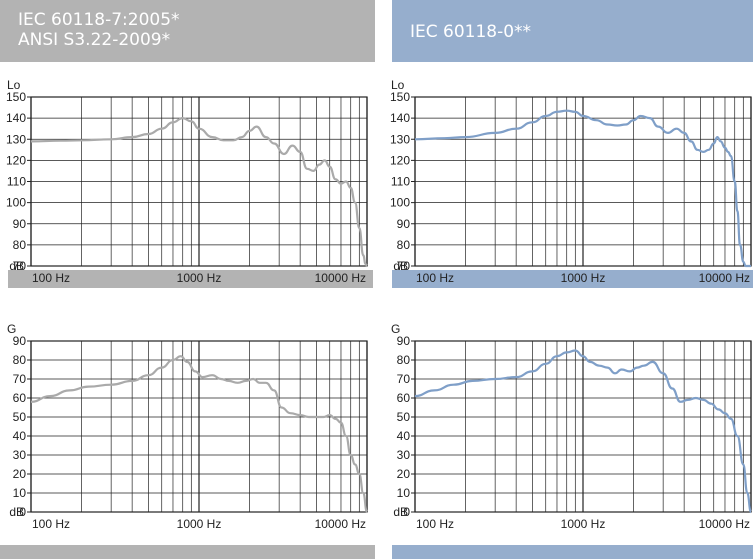 Image resolution: width=753 pixels, height=559 pixels. What do you see at coordinates (94, 40) in the screenshot?
I see `panel-title-line-2: ANSI S3.22-2009*` at bounding box center [94, 40].